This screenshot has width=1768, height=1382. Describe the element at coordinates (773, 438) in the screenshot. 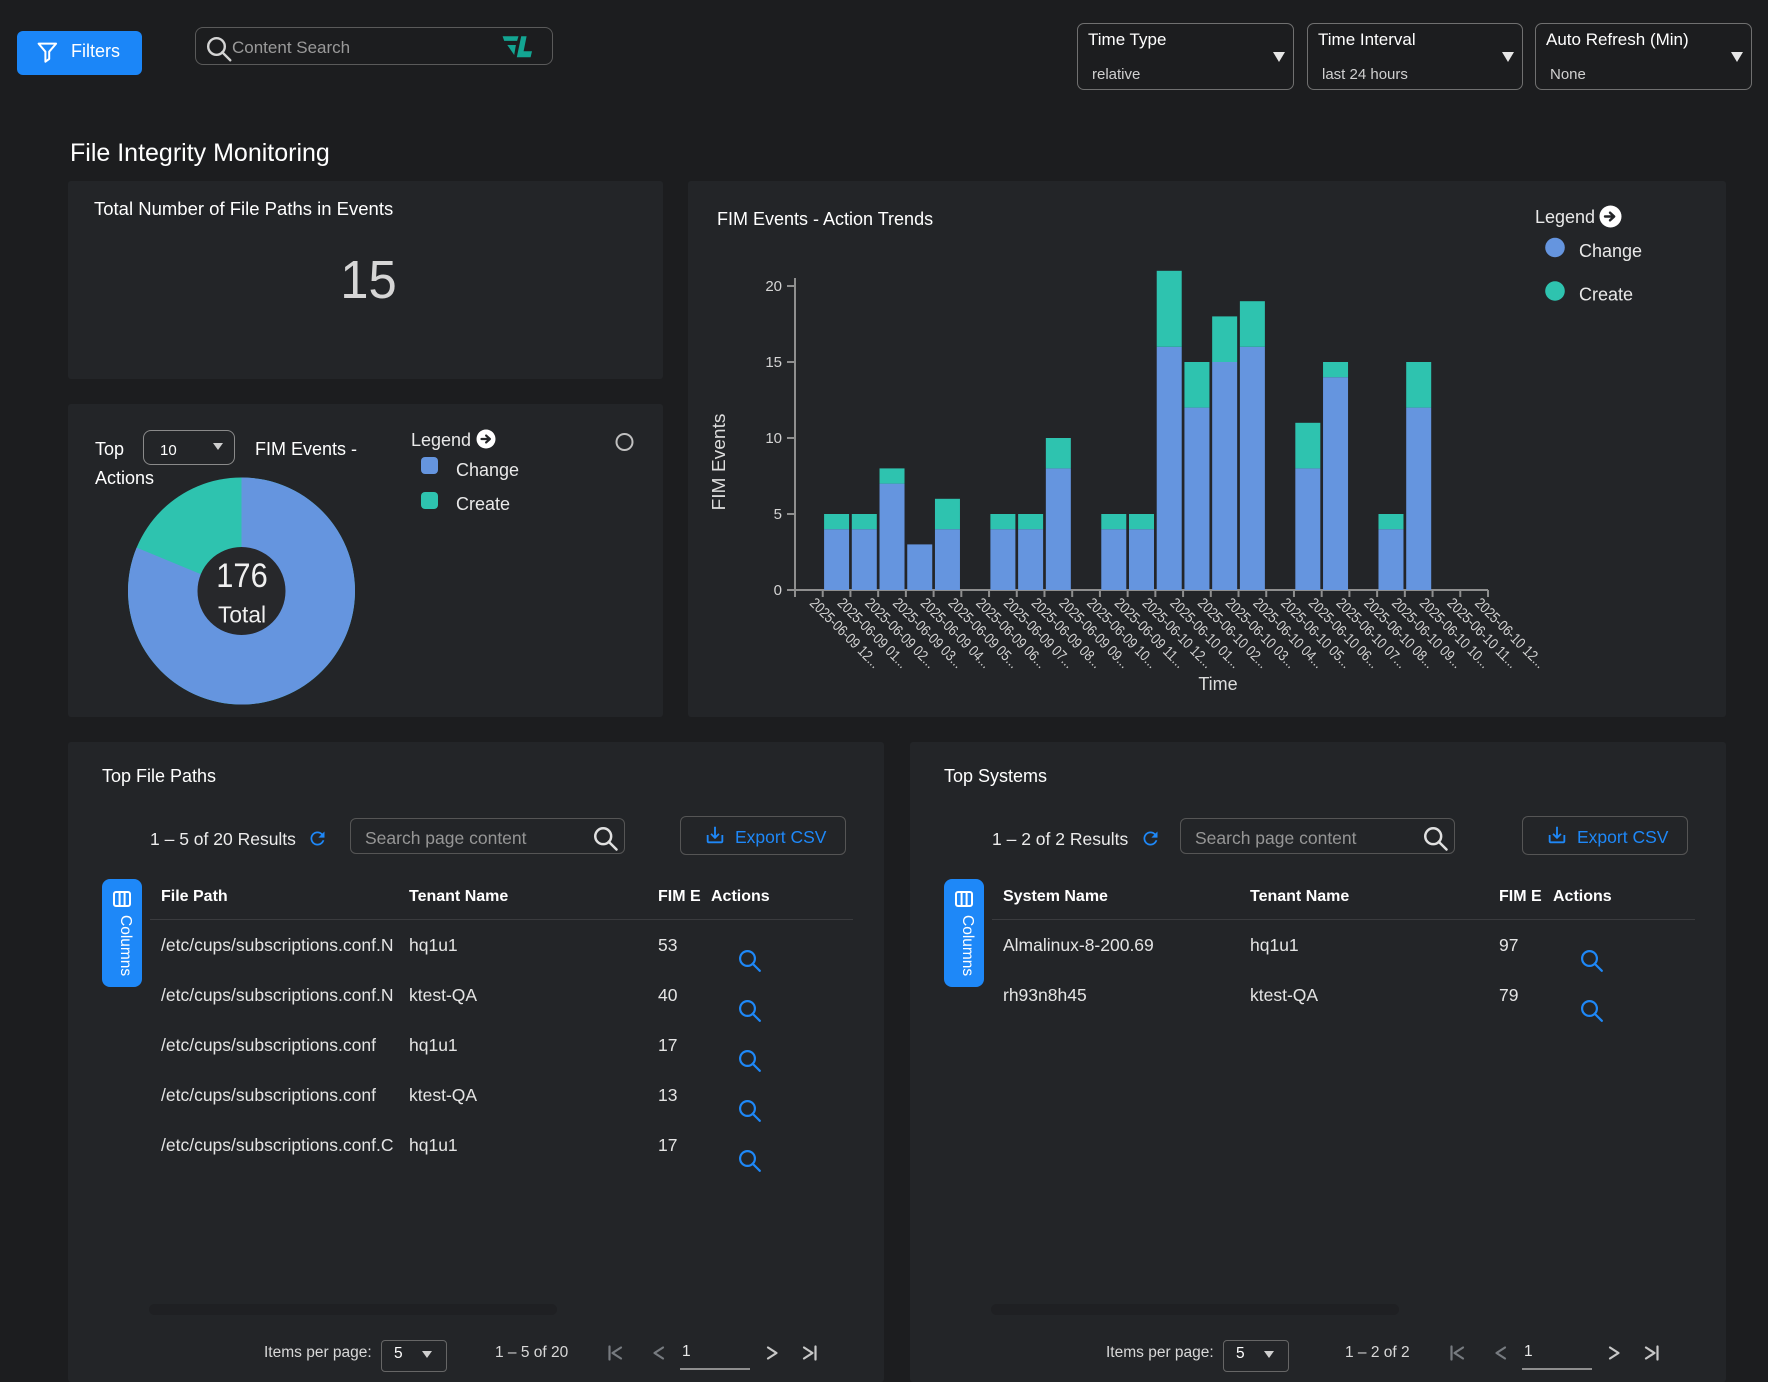

I see `svg-text: 10` at that location.